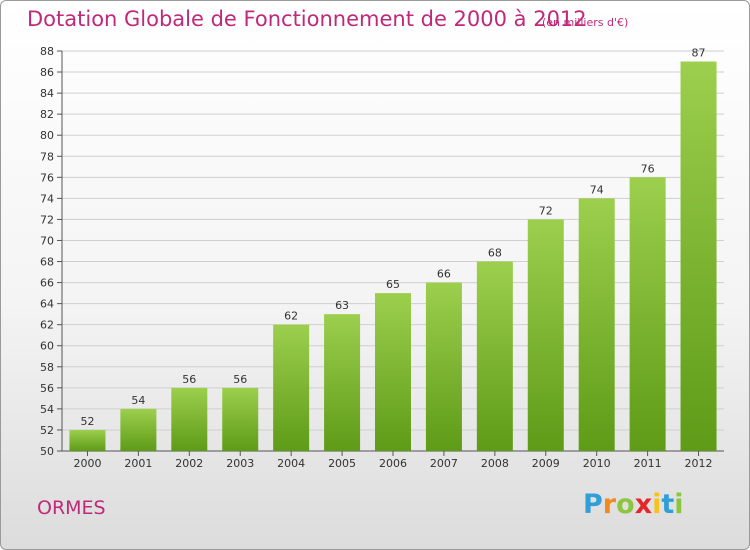 The width and height of the screenshot is (750, 550). I want to click on bar-value-label: 87, so click(699, 53).